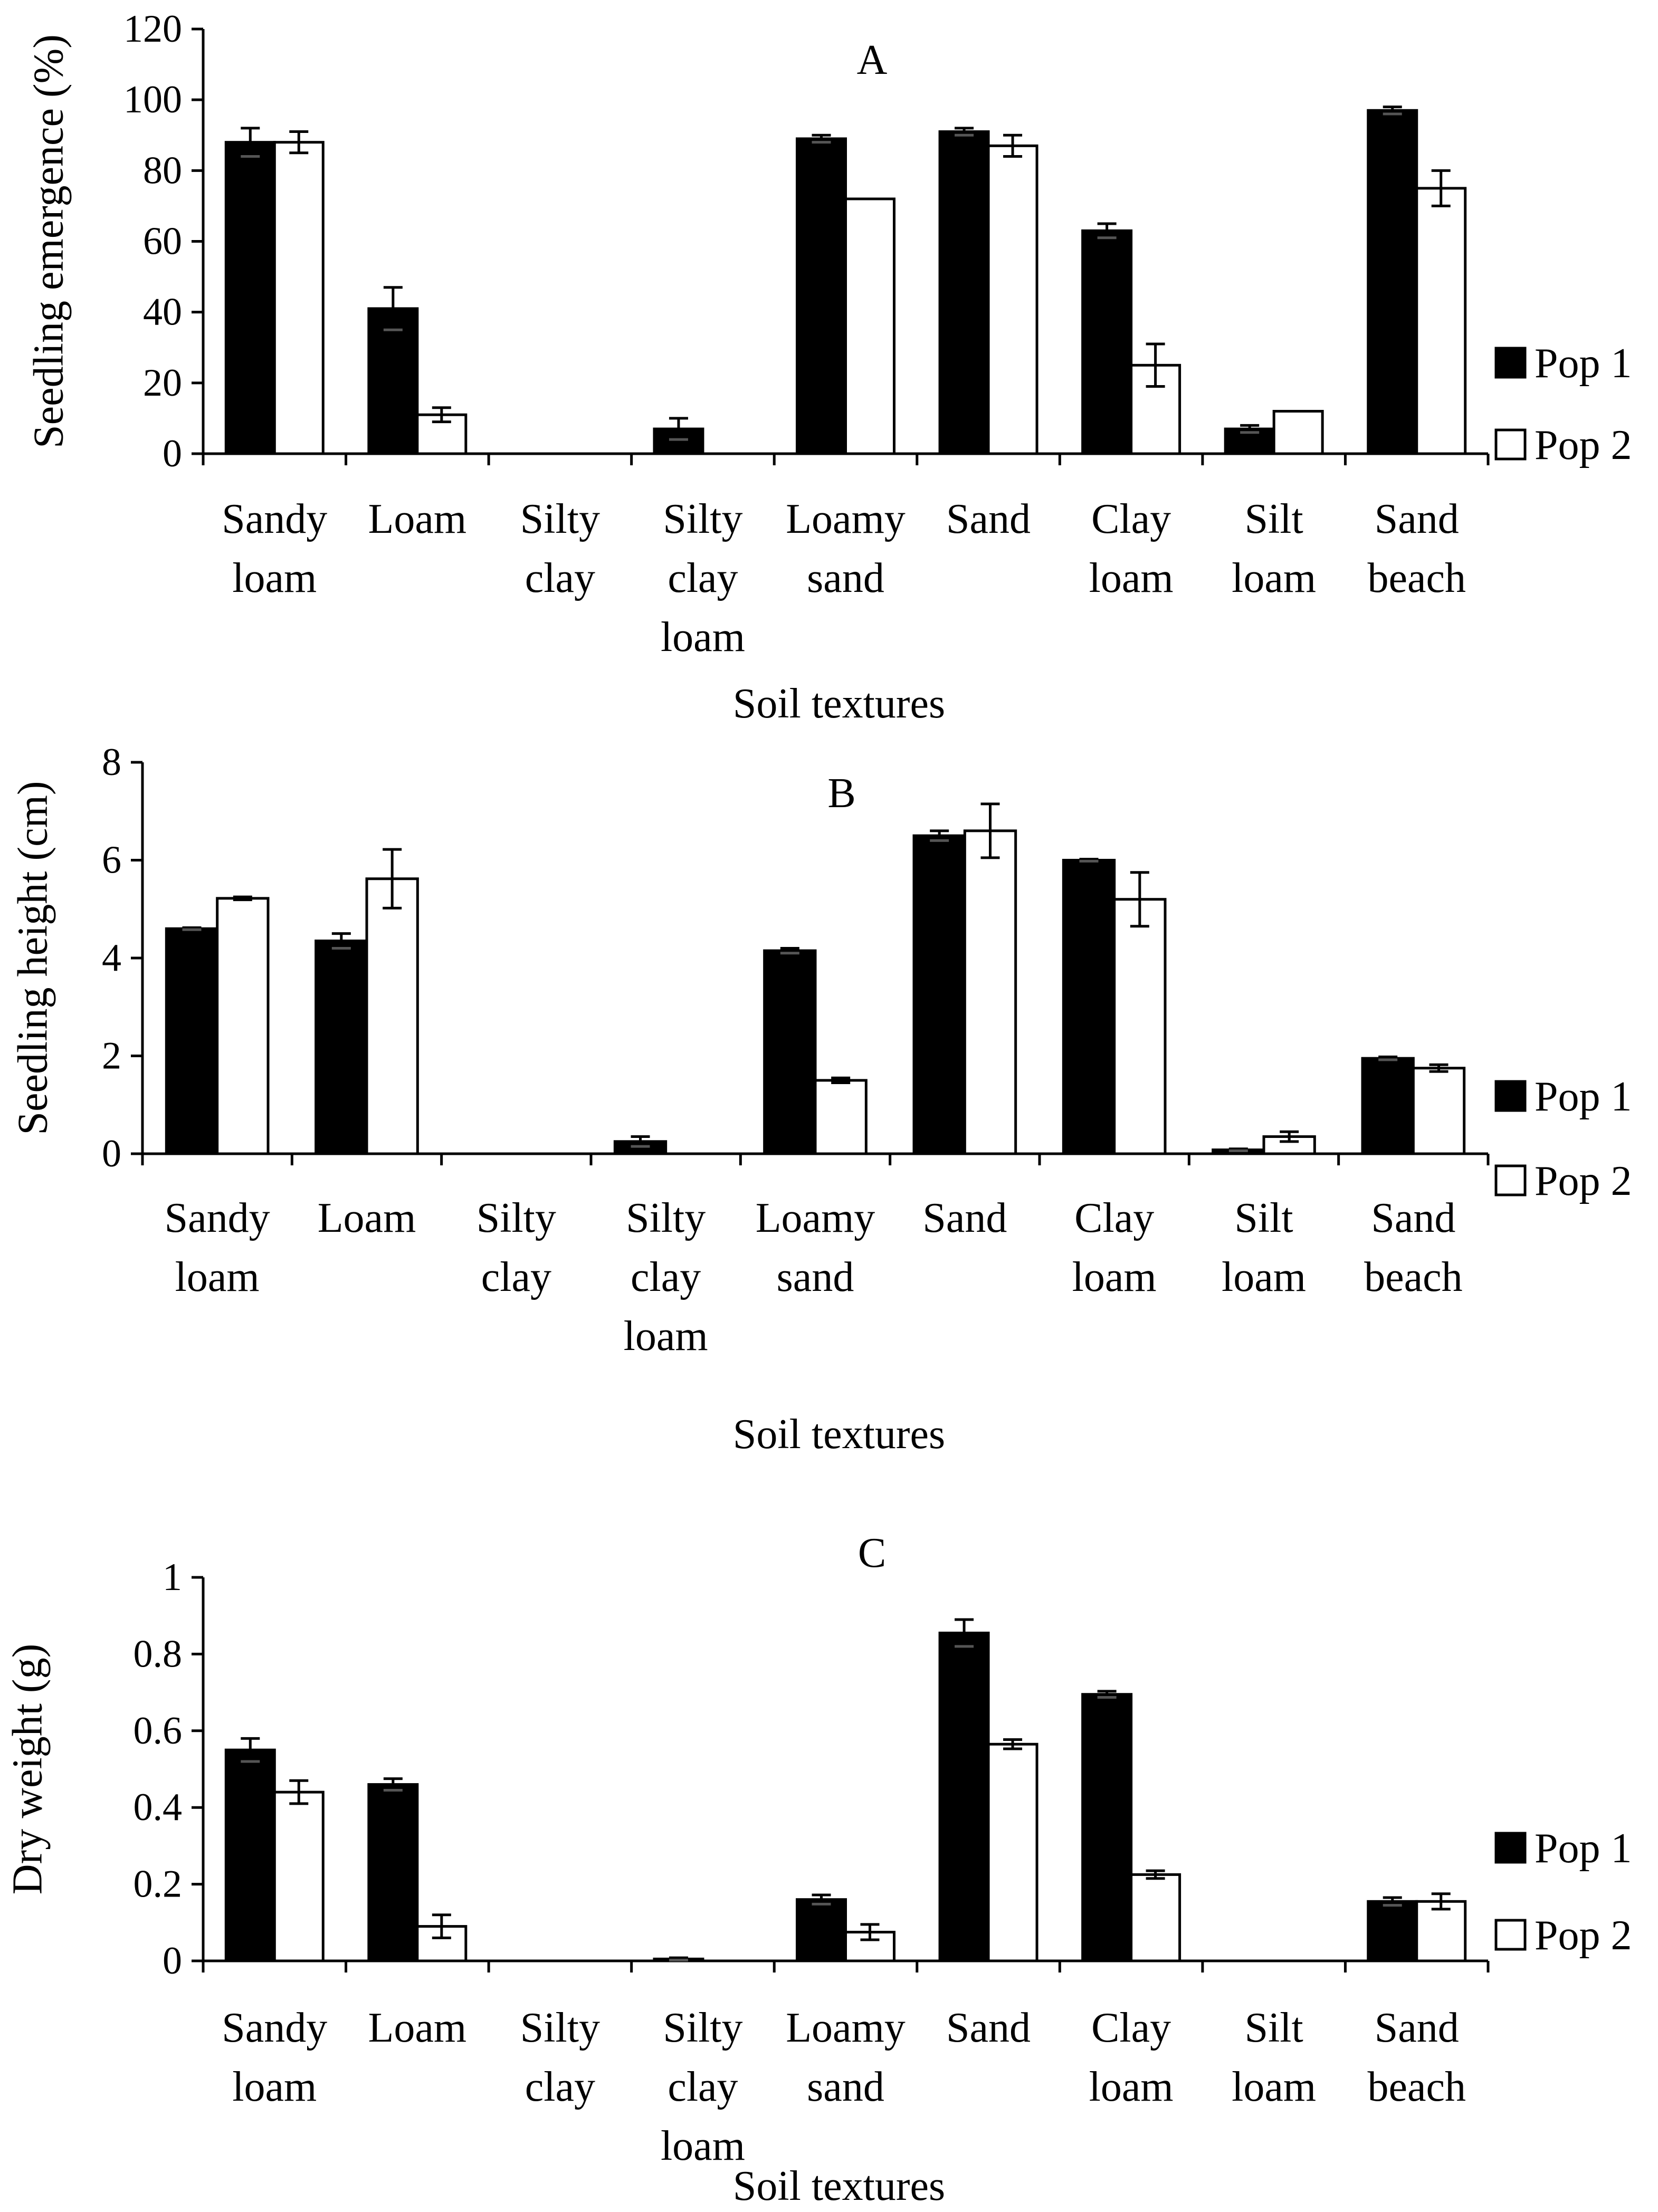  What do you see at coordinates (162, 312) in the screenshot?
I see `y-tick-label: 40` at bounding box center [162, 312].